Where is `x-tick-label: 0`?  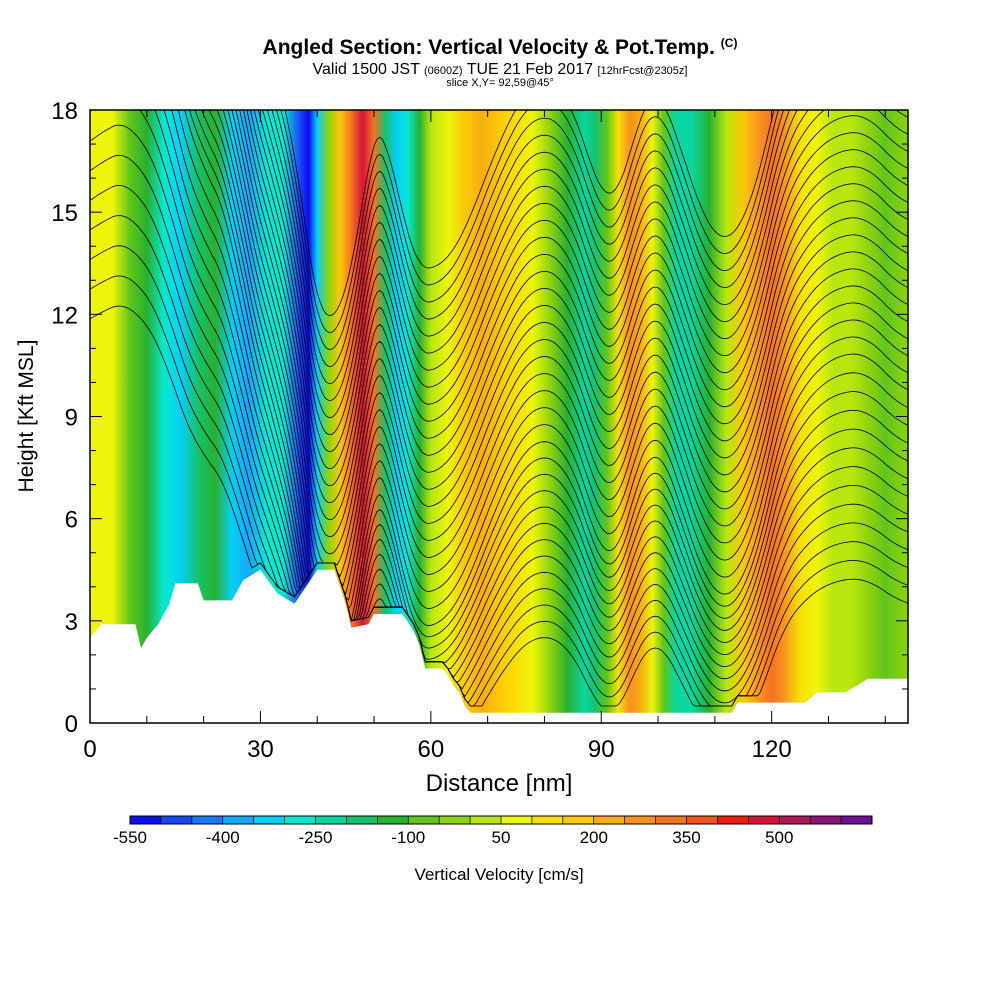 x-tick-label: 0 is located at coordinates (89, 749).